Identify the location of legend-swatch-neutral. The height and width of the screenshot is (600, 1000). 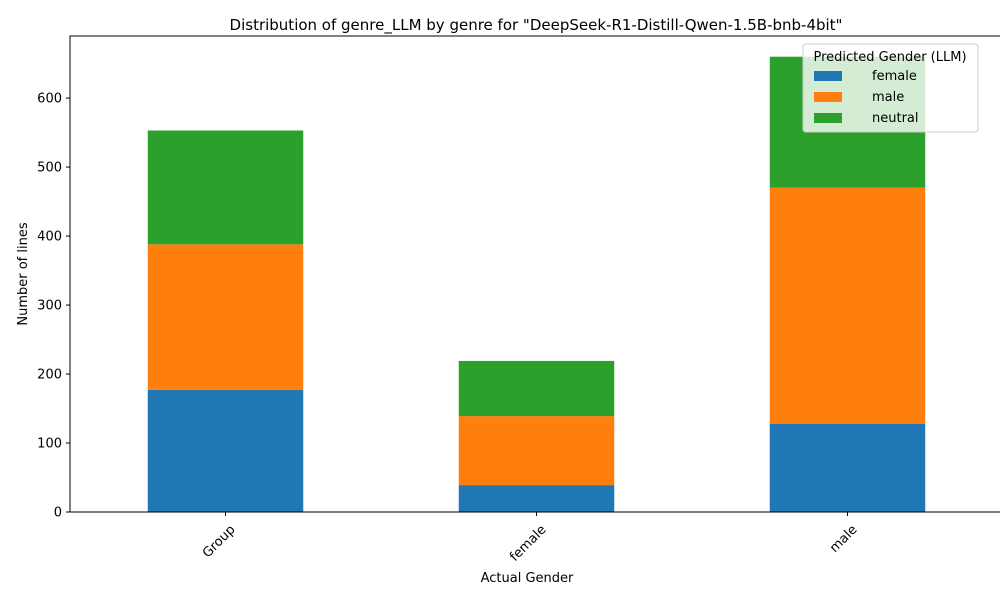
(828, 118).